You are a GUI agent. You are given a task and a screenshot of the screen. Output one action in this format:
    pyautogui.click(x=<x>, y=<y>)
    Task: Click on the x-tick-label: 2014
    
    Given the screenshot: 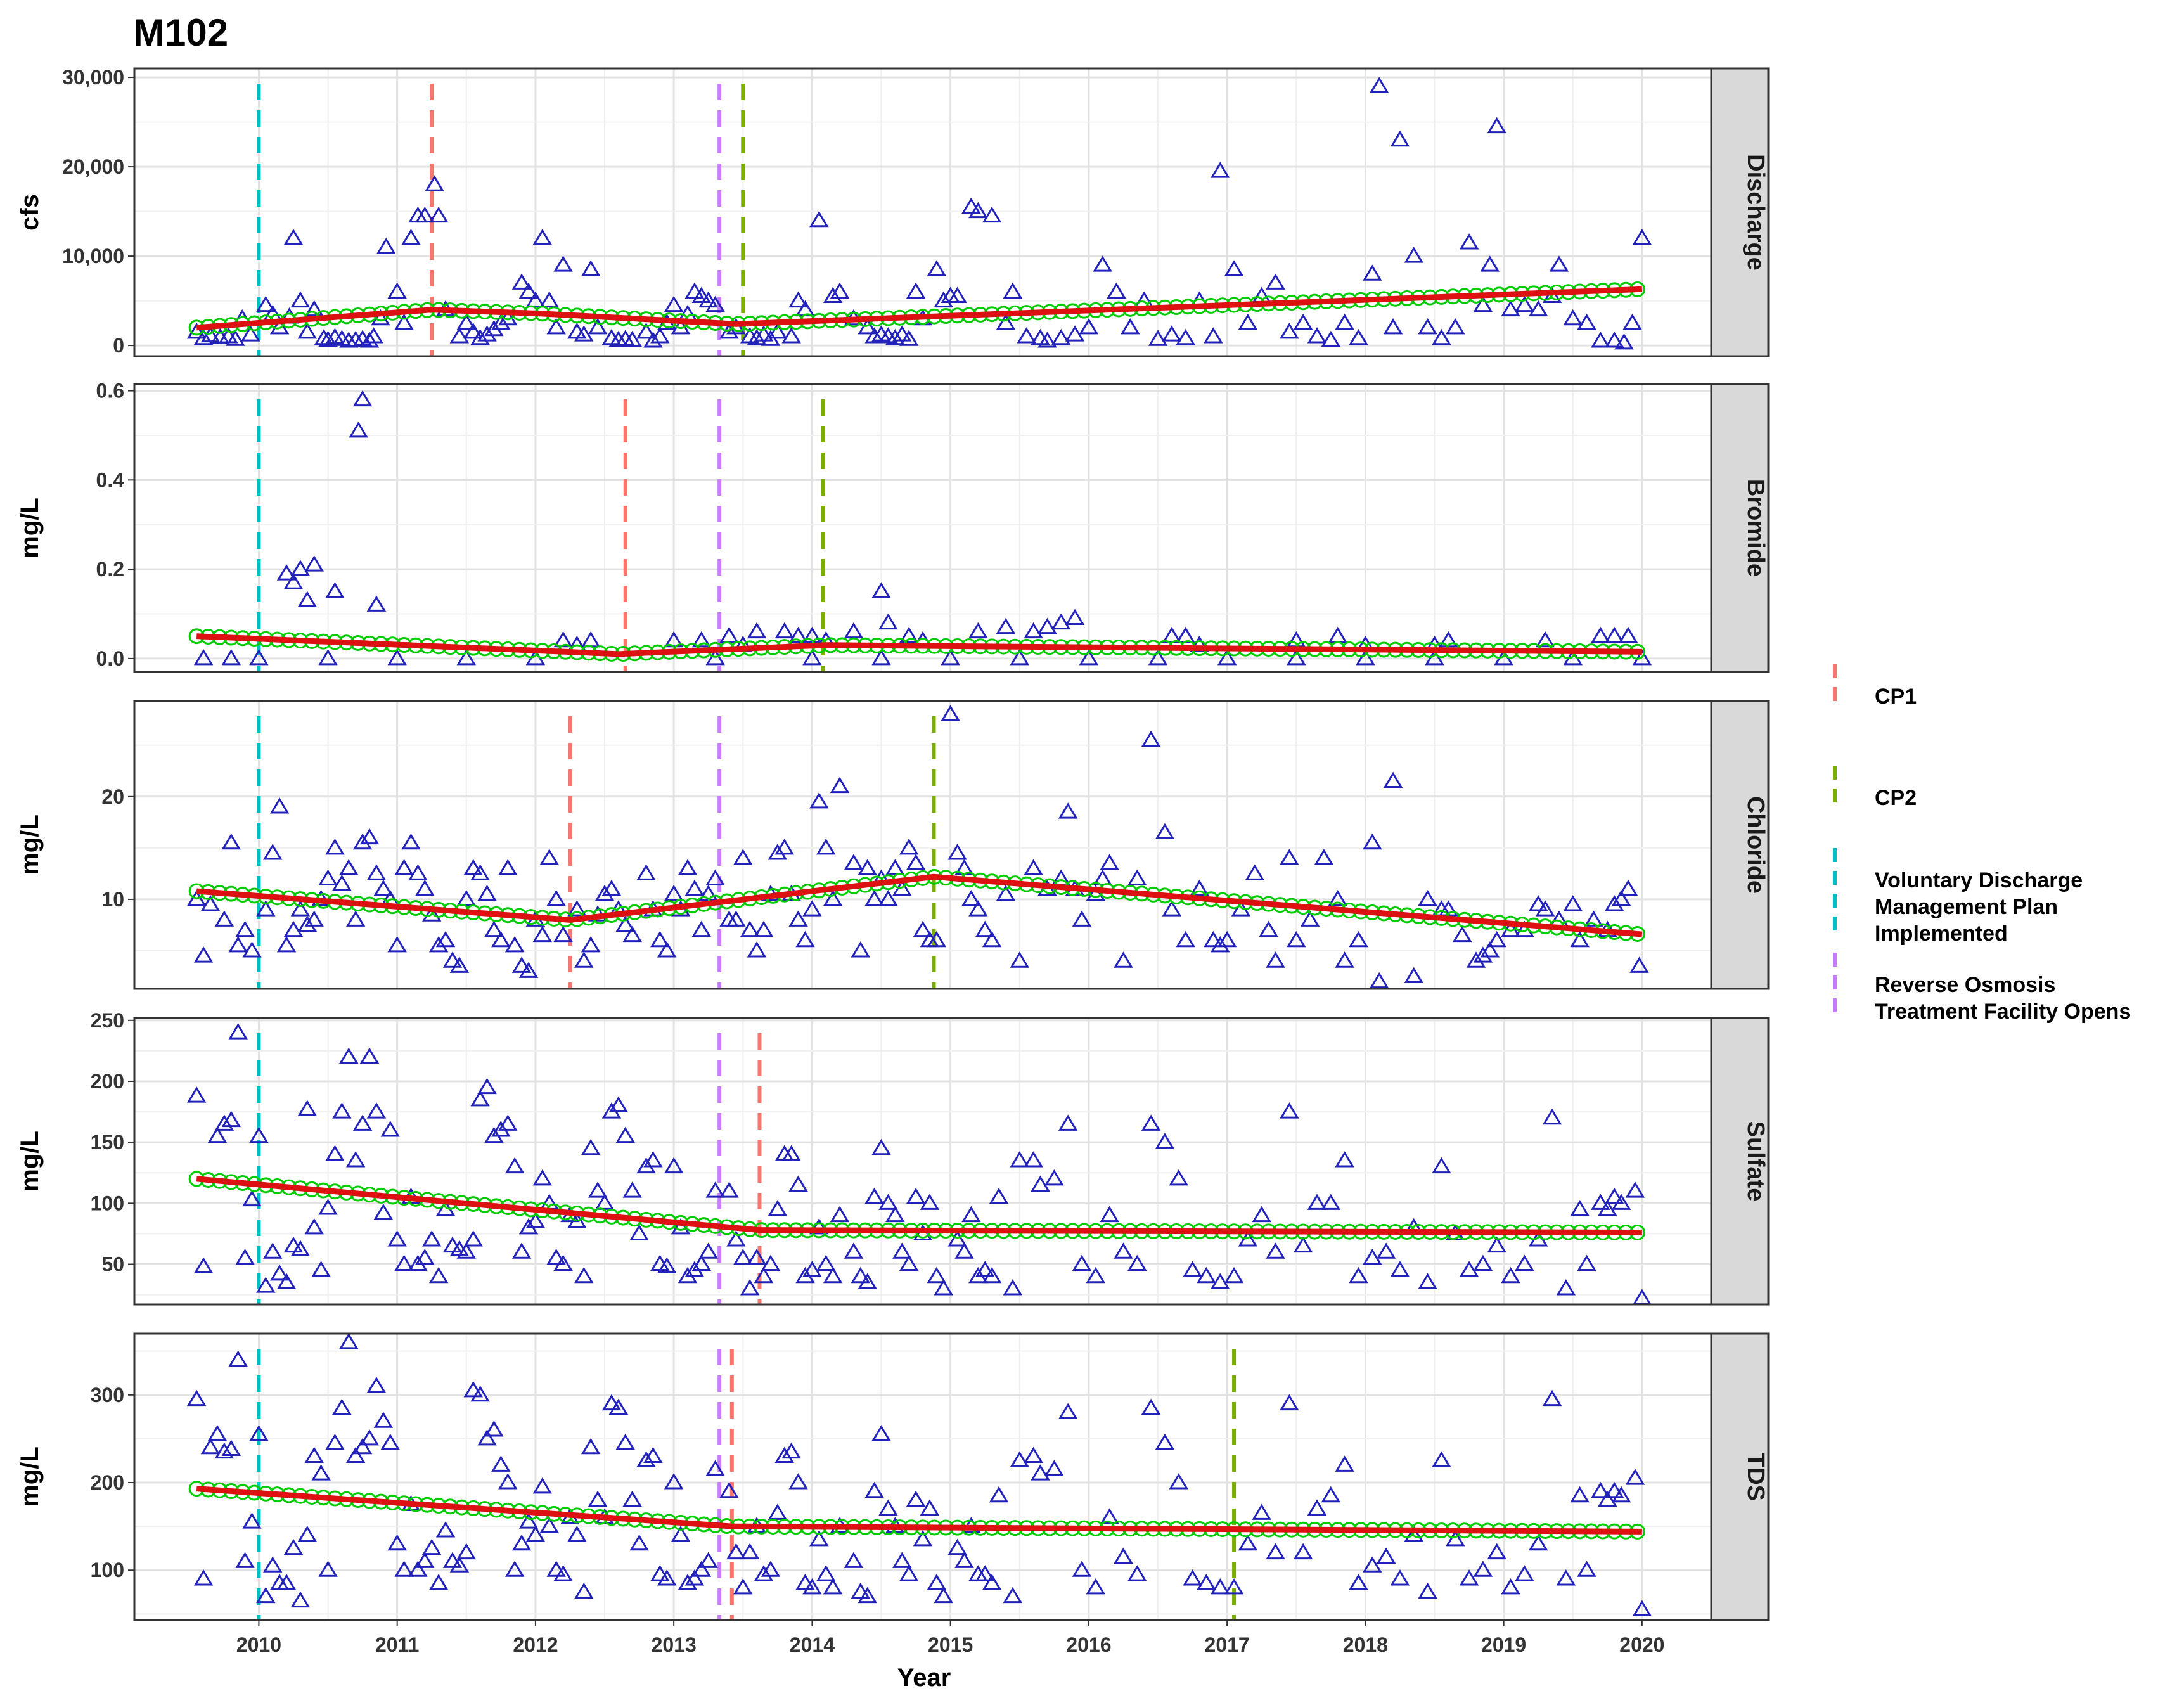 What is the action you would take?
    pyautogui.click(x=812, y=1644)
    